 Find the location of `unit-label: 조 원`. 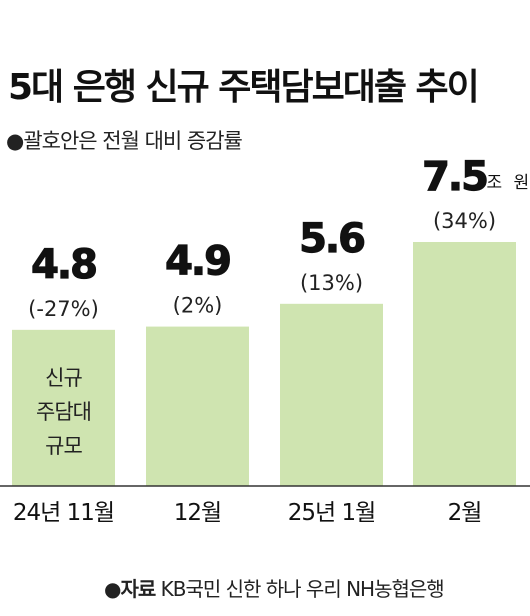

unit-label: 조 원 is located at coordinates (508, 183).